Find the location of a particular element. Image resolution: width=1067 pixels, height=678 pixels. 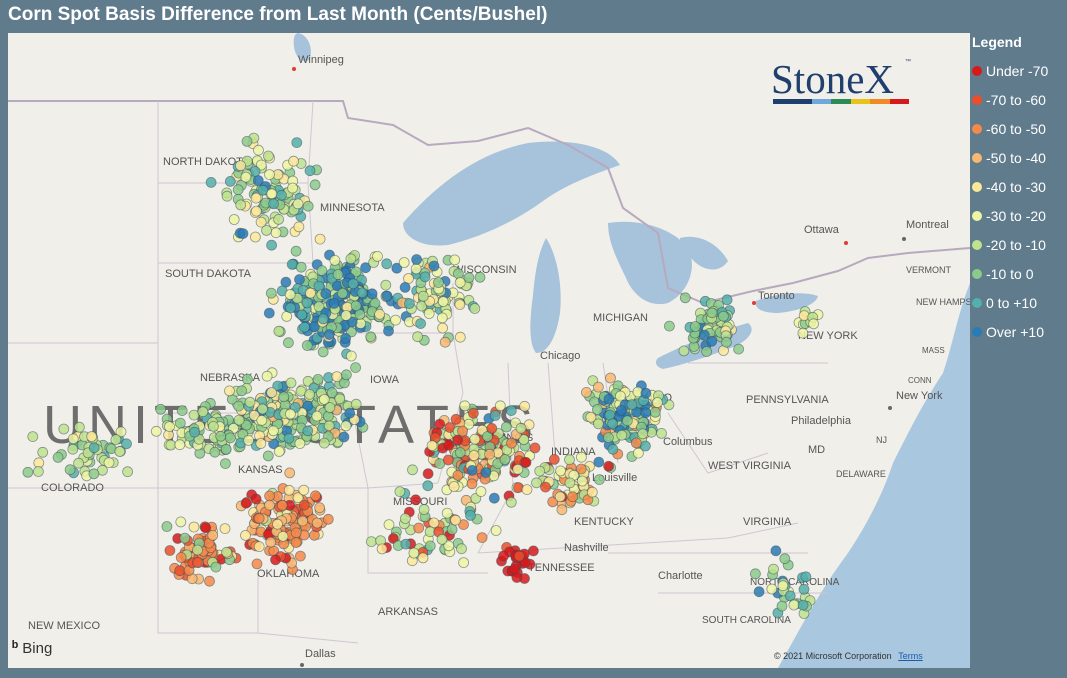

legend-item: -40 to -30 is located at coordinates (1018, 186).